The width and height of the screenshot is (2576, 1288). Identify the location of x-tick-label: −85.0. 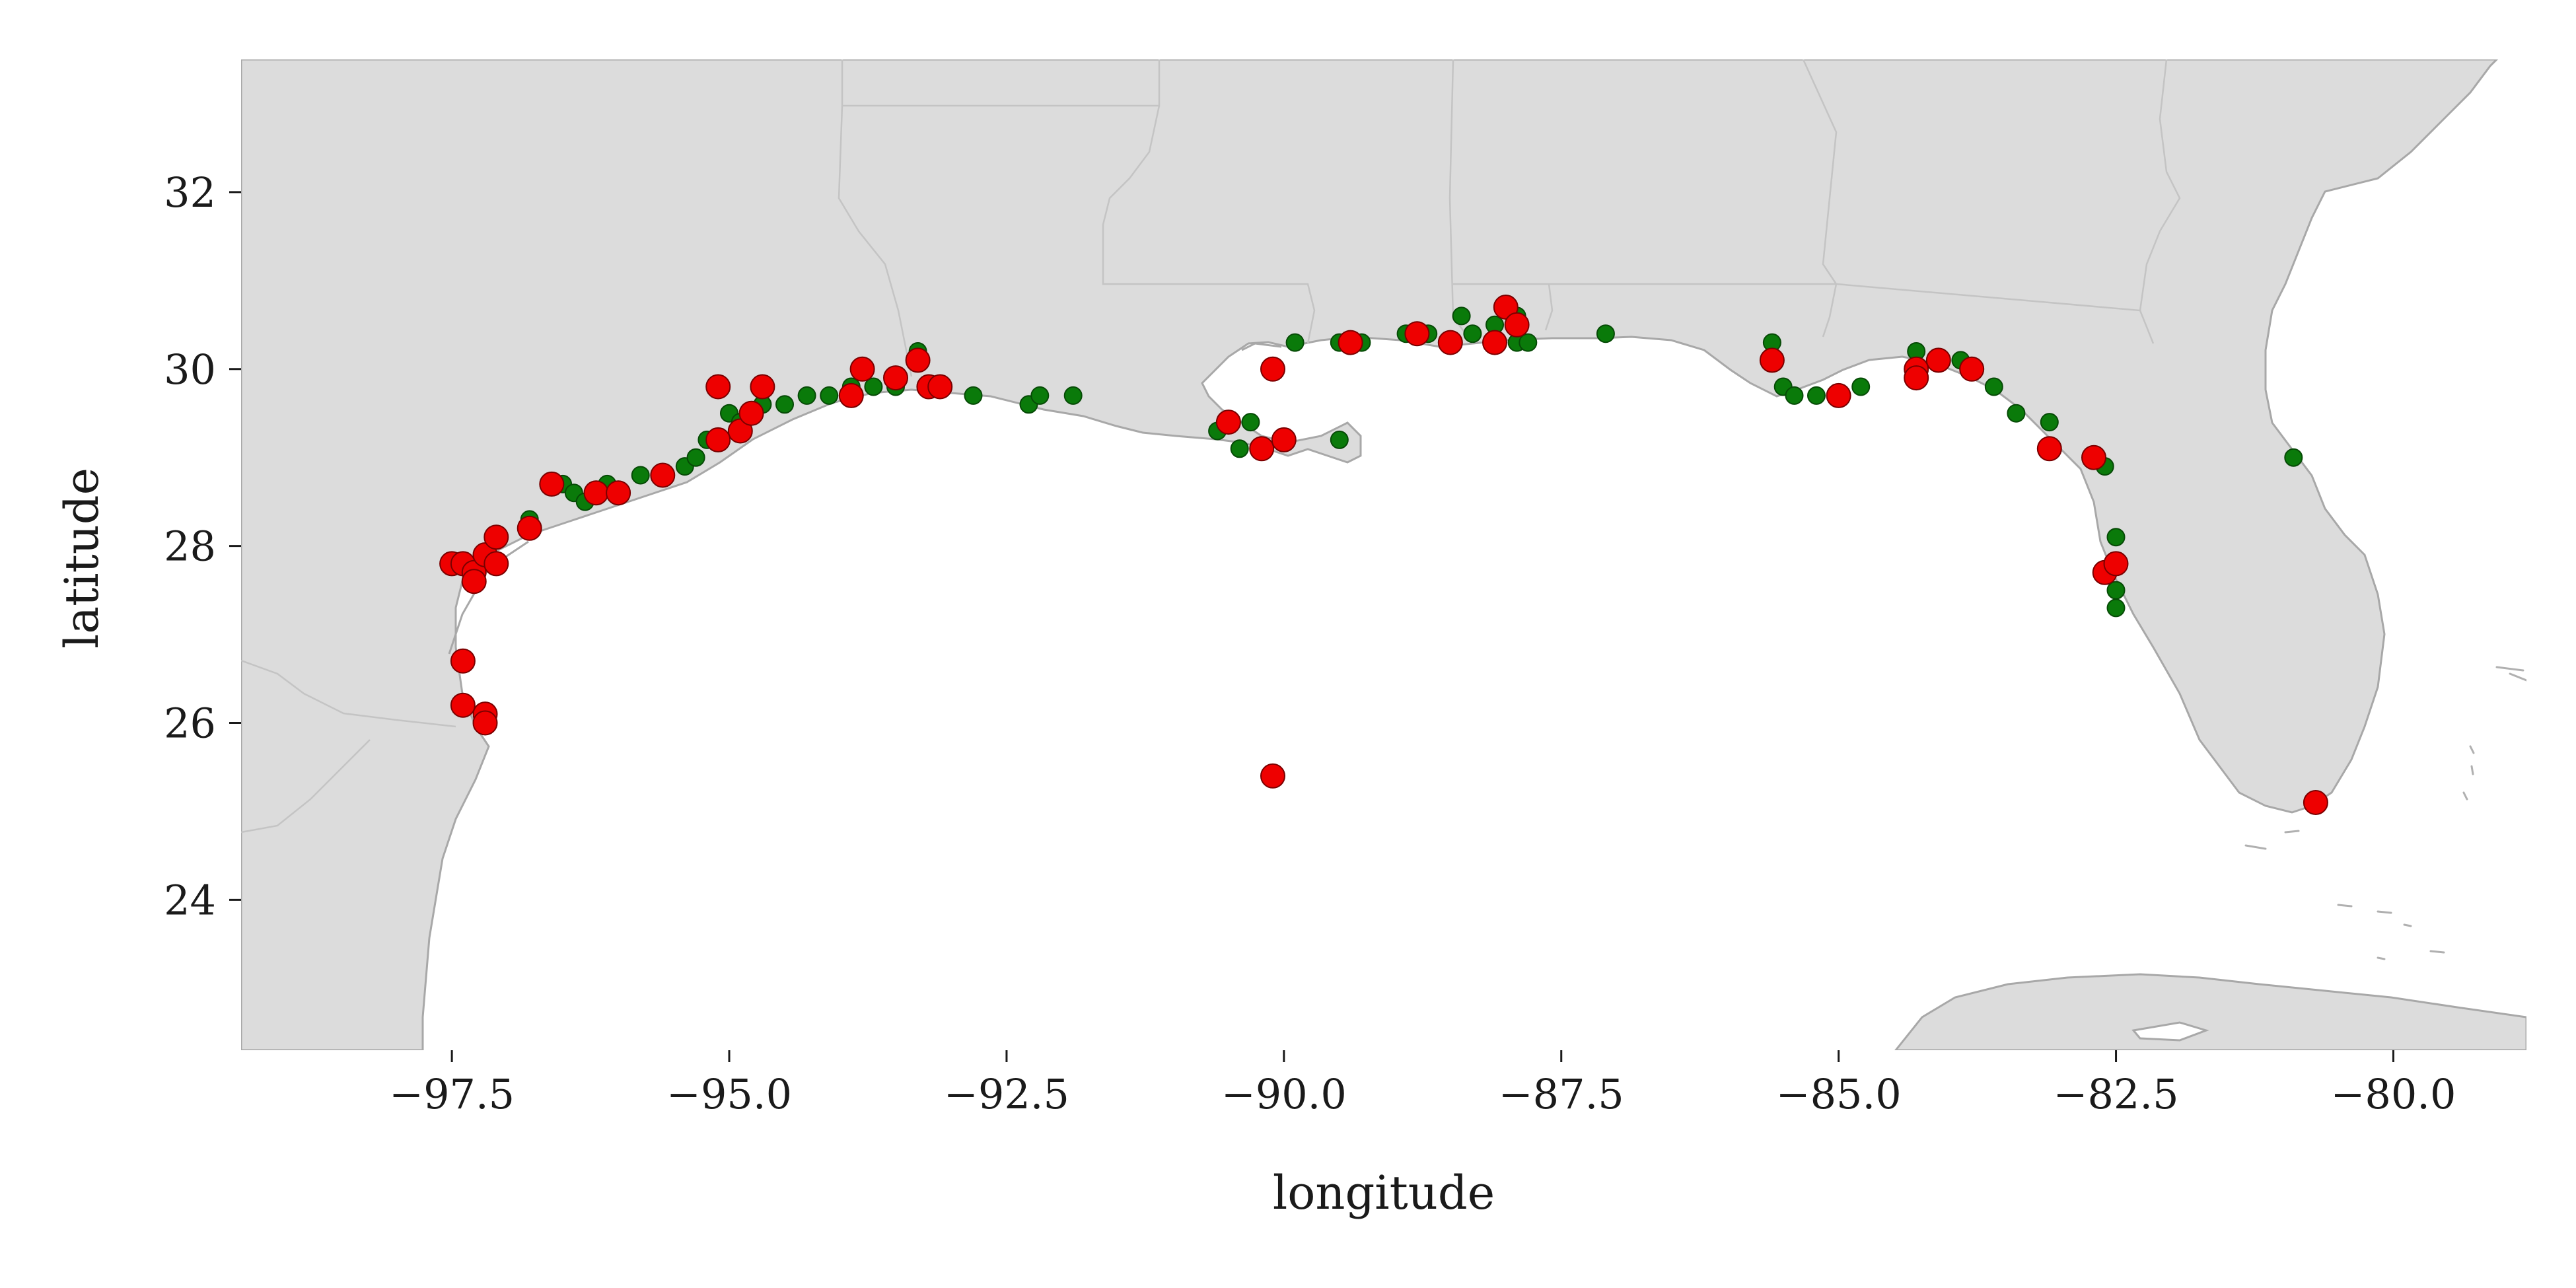
(1839, 1094).